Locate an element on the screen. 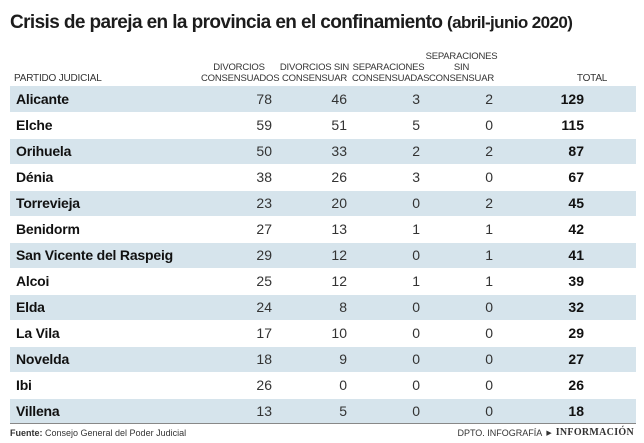 The image size is (644, 443). table-row: Elda 24 8 0 0 32 is located at coordinates (323, 307).